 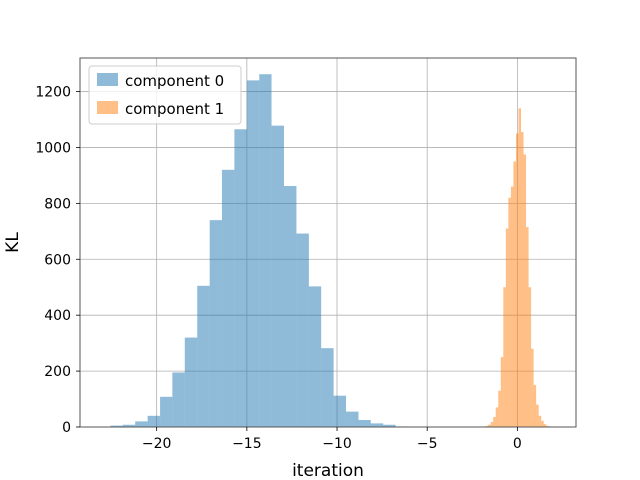 What do you see at coordinates (53, 93) in the screenshot?
I see `y-tick-label: 1200` at bounding box center [53, 93].